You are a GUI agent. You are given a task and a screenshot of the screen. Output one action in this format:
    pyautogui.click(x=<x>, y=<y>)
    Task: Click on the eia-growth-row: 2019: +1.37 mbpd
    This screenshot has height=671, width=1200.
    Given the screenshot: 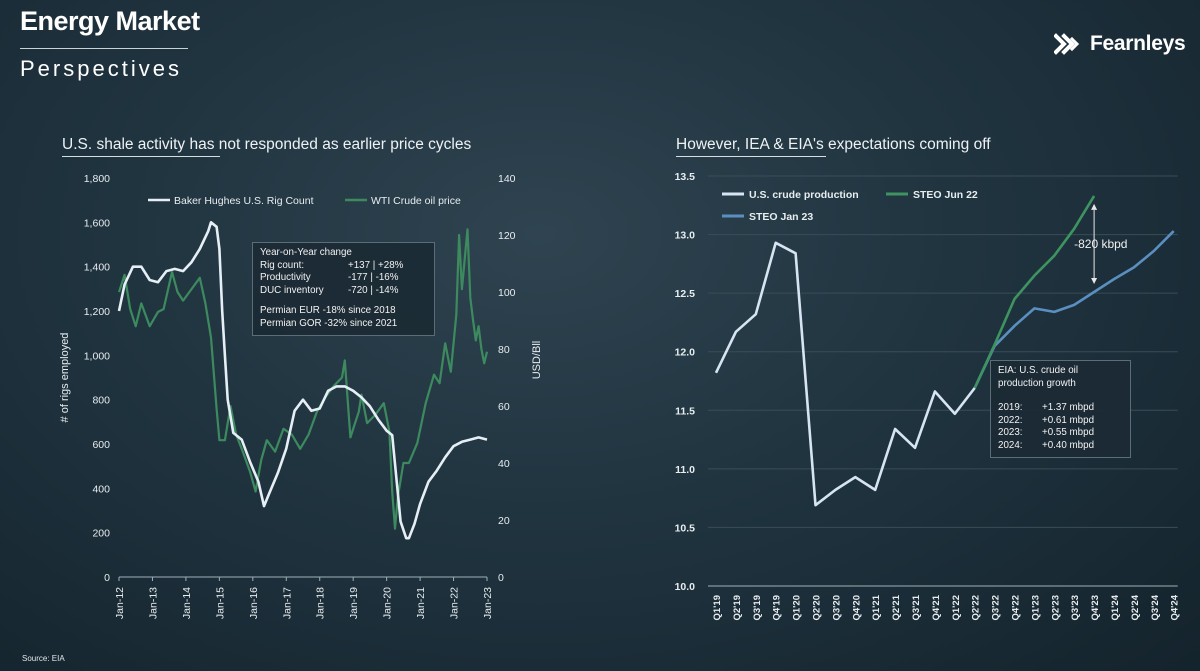 What is the action you would take?
    pyautogui.click(x=1061, y=408)
    